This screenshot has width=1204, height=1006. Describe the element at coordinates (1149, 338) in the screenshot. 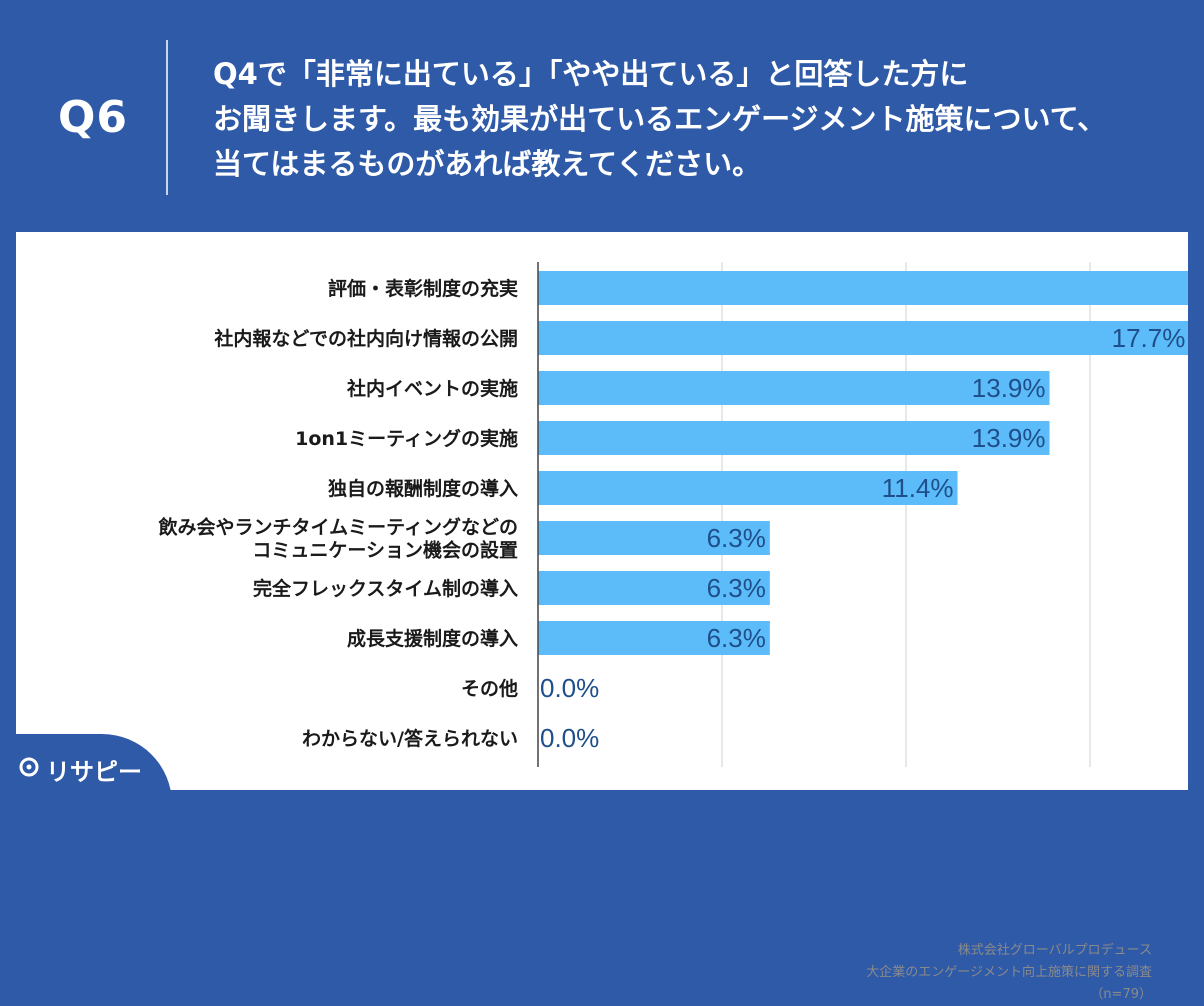

I see `value-label: 17.7%` at that location.